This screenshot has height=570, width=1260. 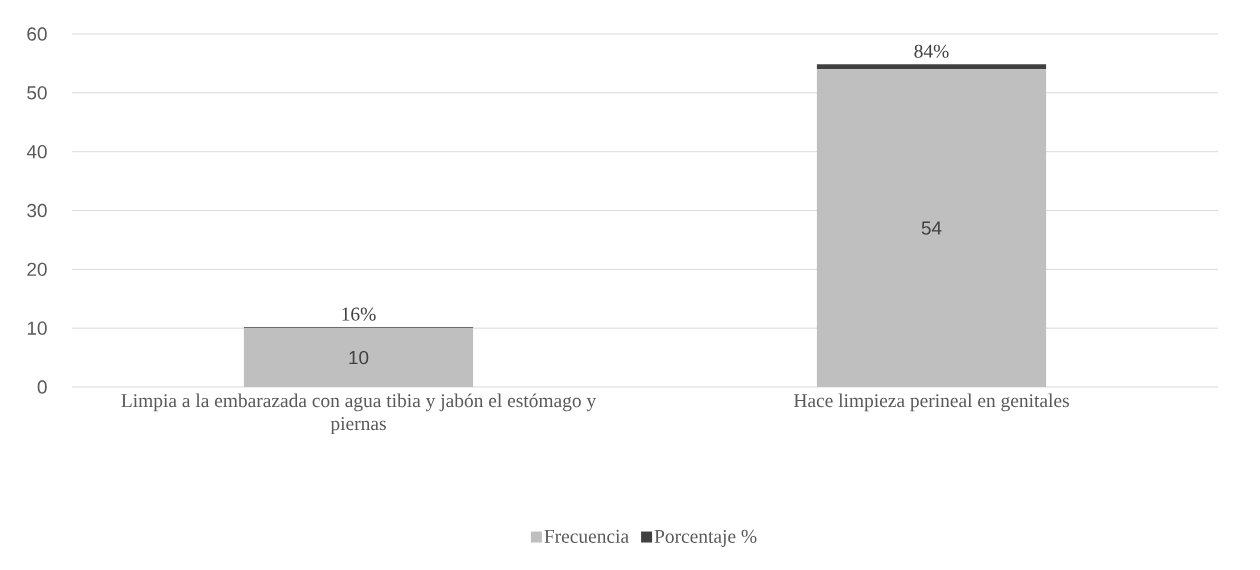 What do you see at coordinates (37, 34) in the screenshot?
I see `y-tick-label: 60` at bounding box center [37, 34].